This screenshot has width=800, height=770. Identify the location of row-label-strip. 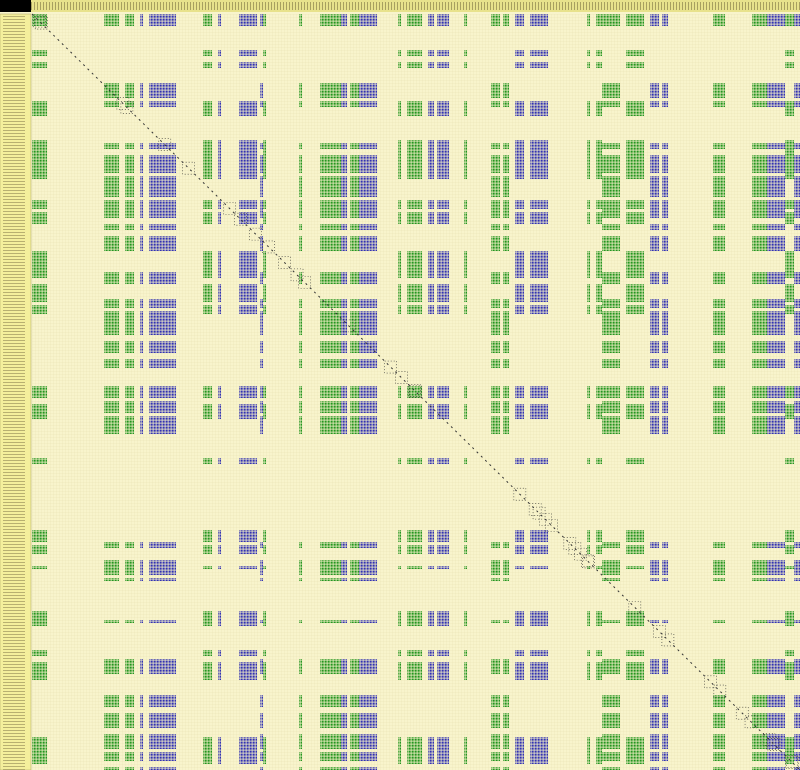
(16, 391).